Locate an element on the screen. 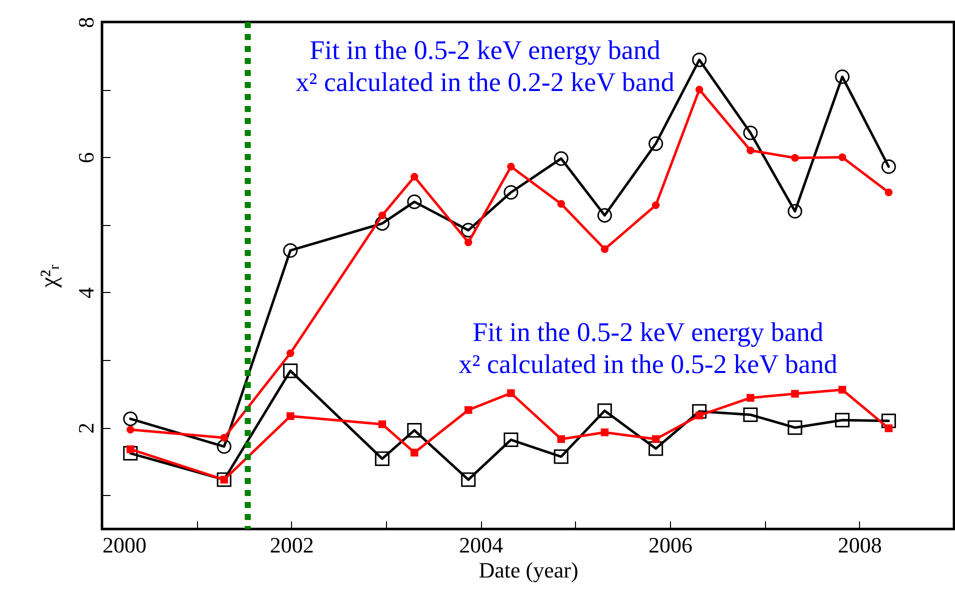 Image resolution: width=955 pixels, height=596 pixels. y-tick-label: 8 is located at coordinates (86, 22).